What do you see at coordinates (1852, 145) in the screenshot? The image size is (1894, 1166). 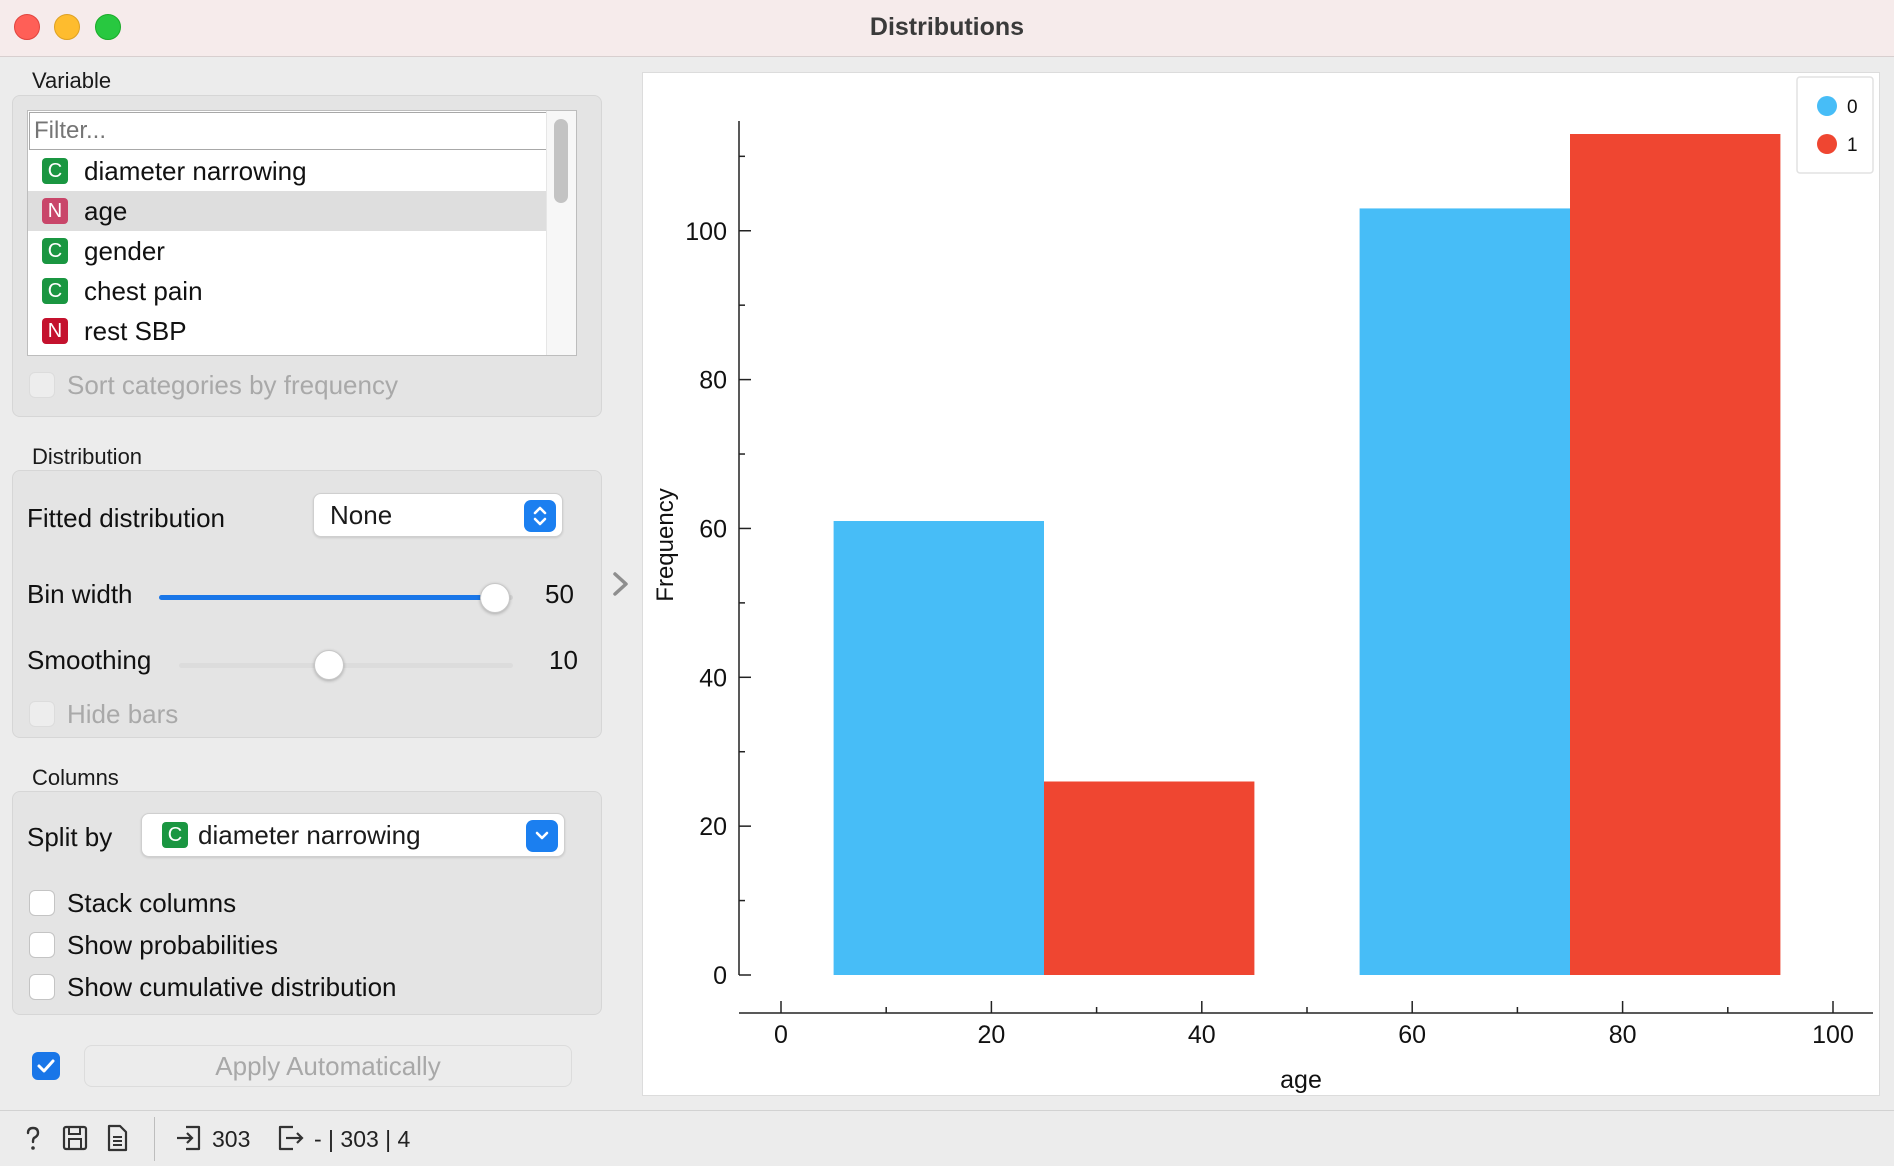 I see `legend-label: 1` at bounding box center [1852, 145].